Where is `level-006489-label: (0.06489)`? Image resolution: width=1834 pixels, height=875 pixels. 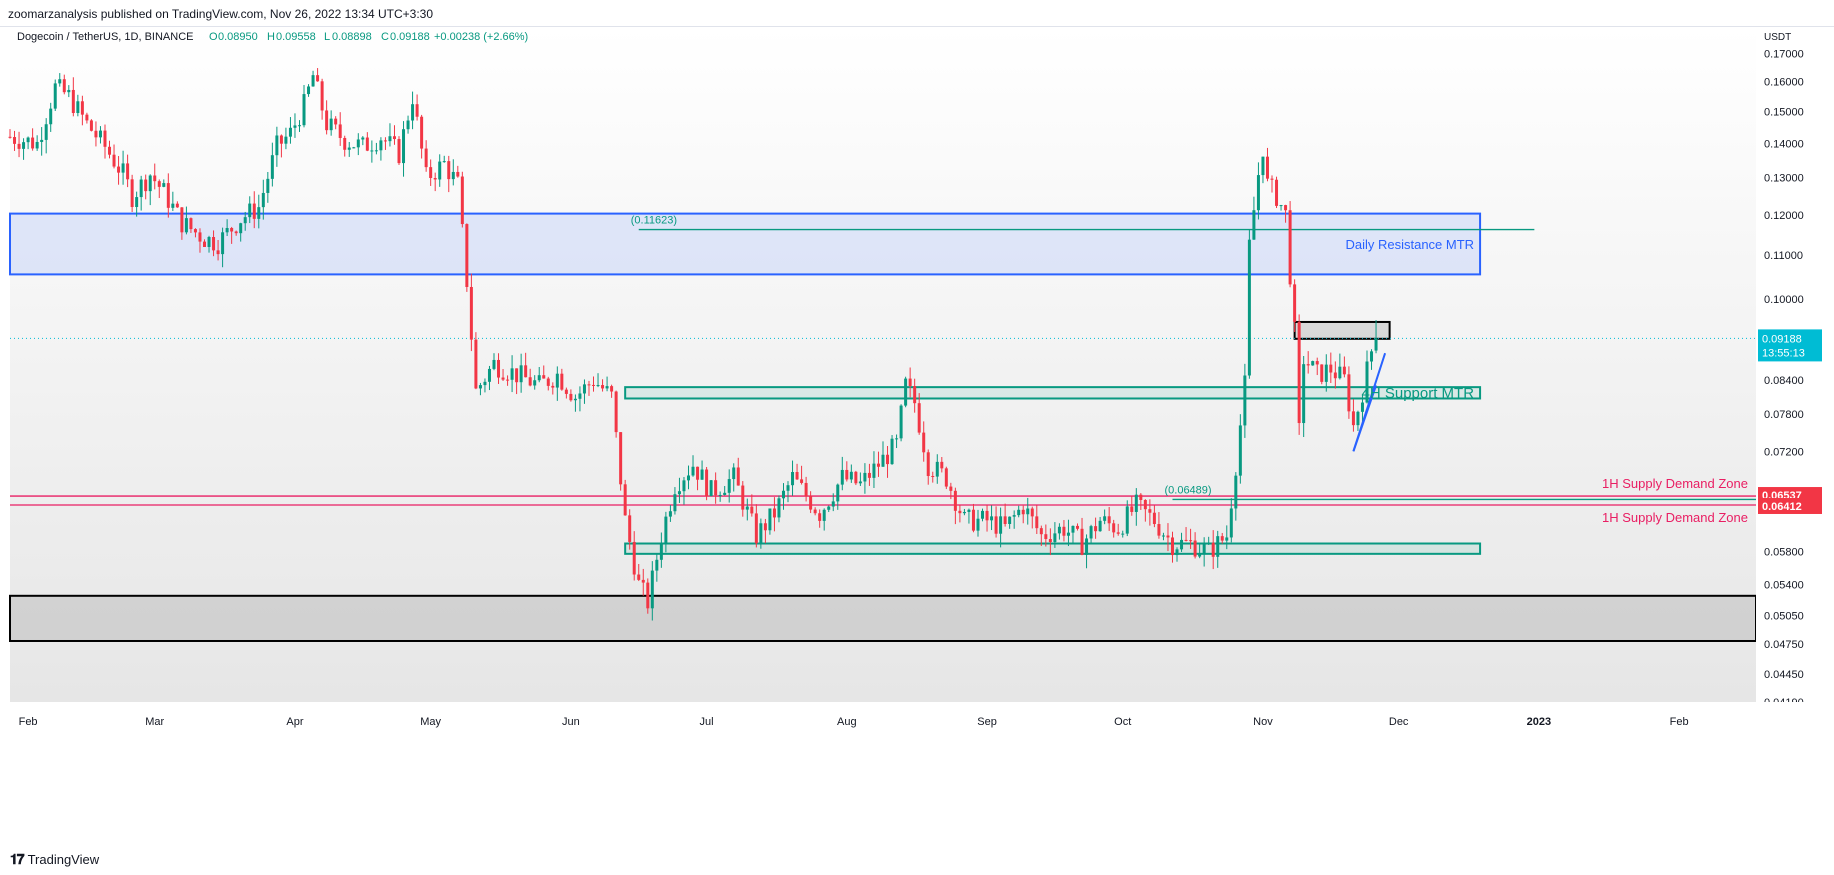
level-006489-label: (0.06489) is located at coordinates (1187, 490).